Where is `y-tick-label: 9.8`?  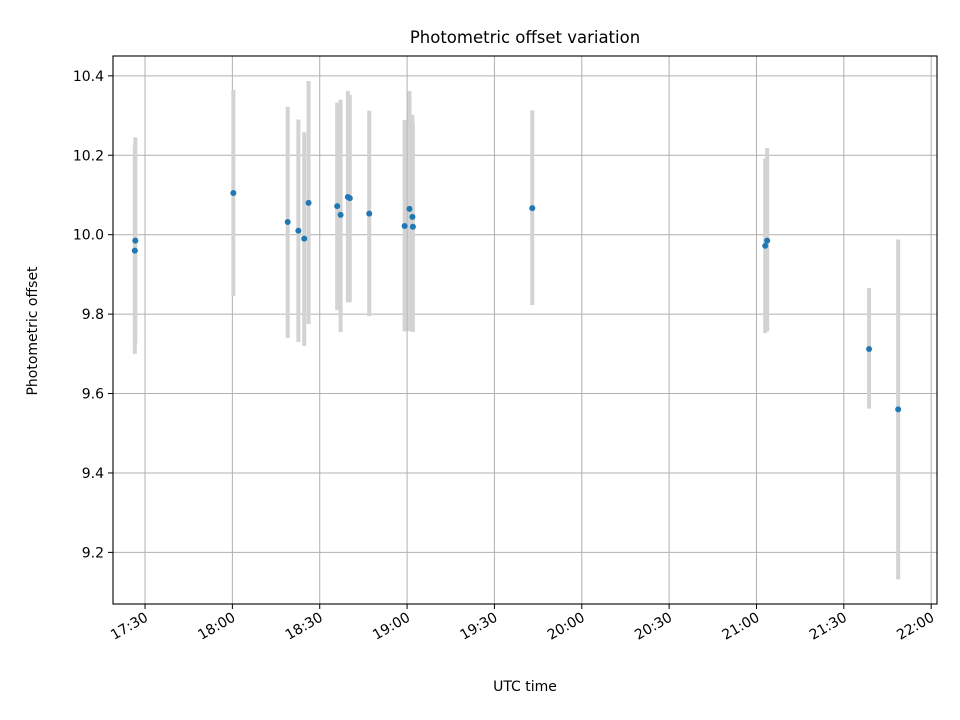 y-tick-label: 9.8 is located at coordinates (93, 315).